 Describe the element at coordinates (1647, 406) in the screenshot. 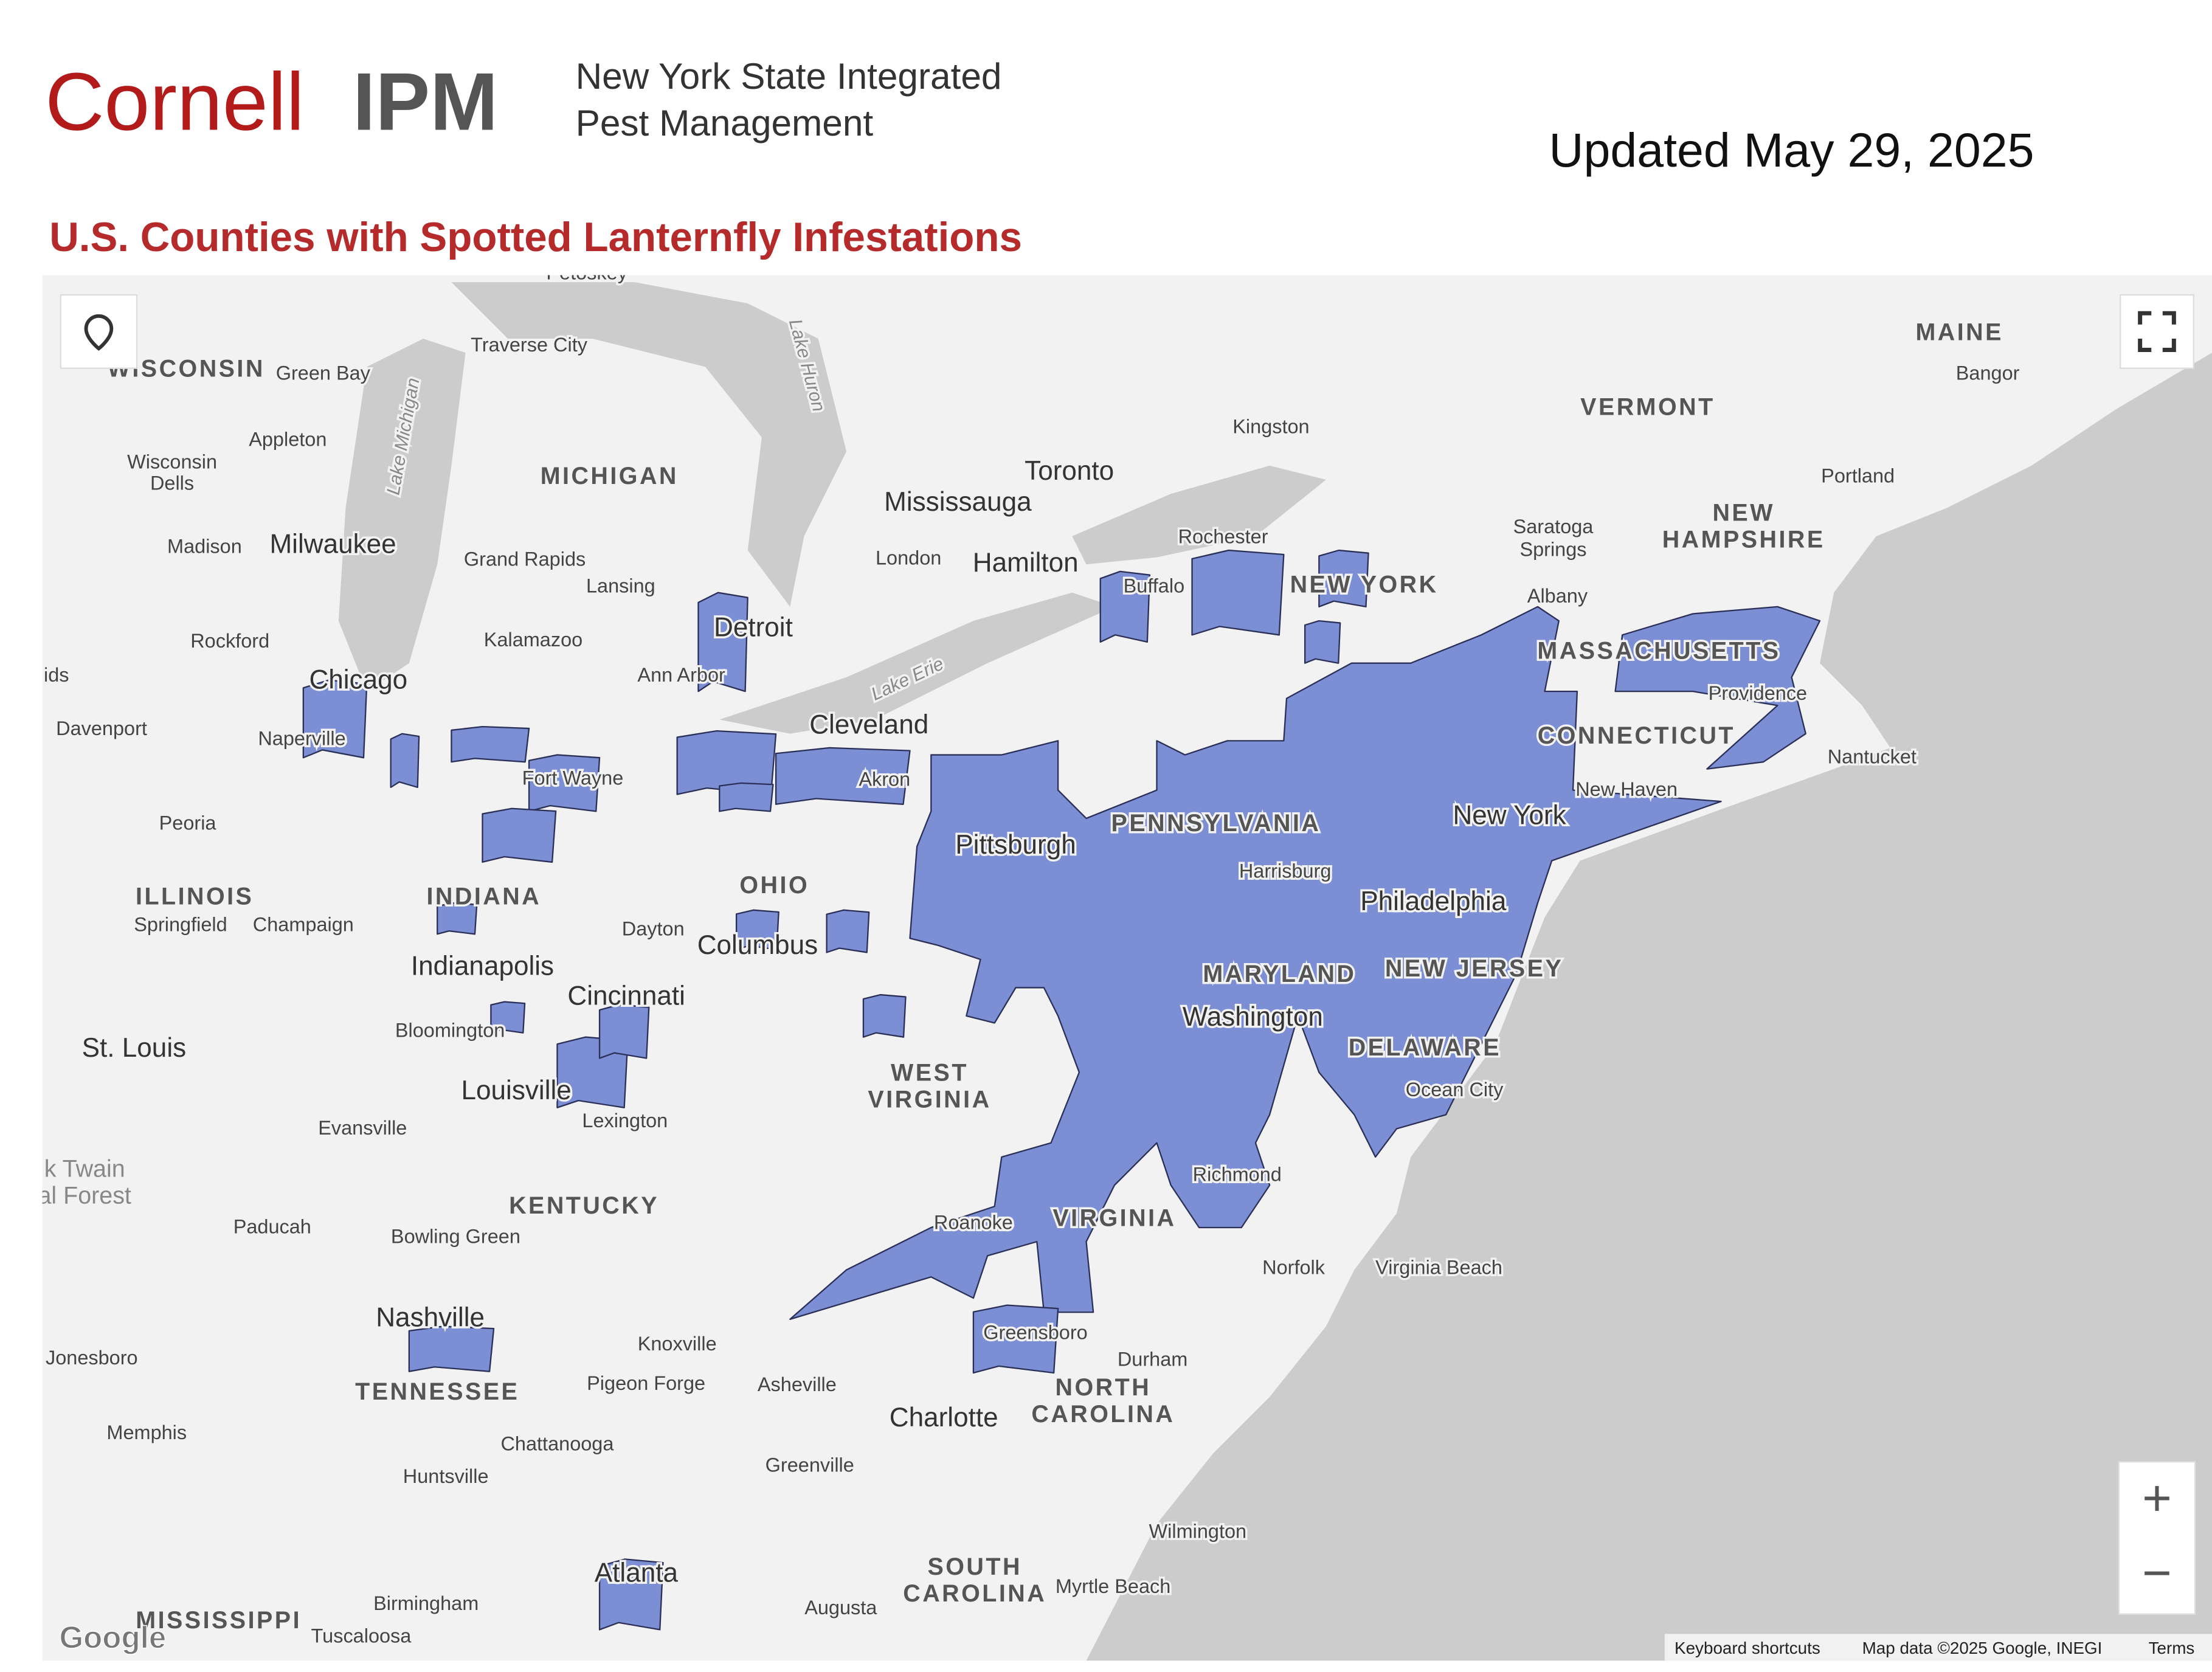

I see `place-label: VERMONT` at that location.